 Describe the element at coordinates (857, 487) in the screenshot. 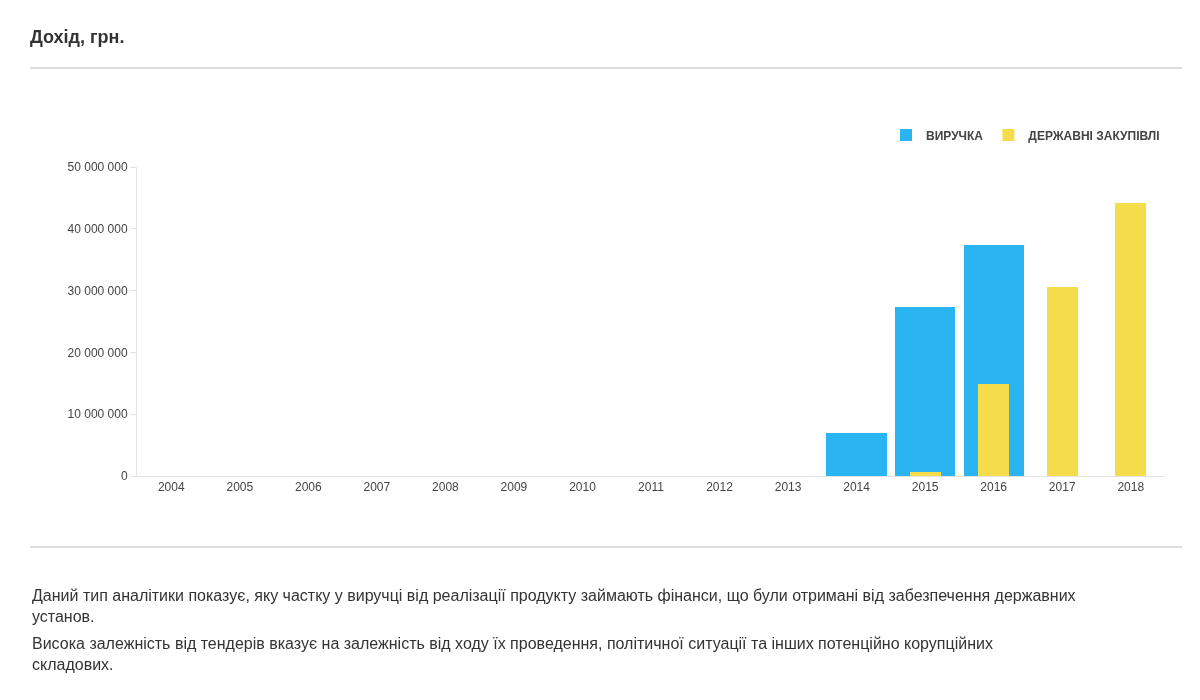

I see `x-tick-label: 2014` at that location.